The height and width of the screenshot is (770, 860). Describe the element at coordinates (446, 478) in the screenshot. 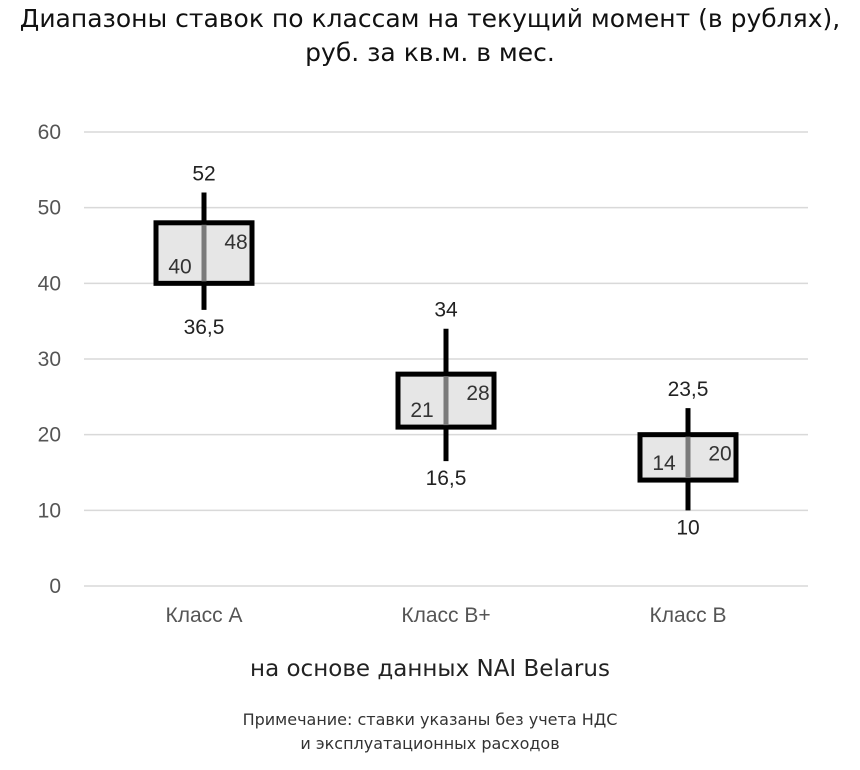

I see `range-2-min-label: 16,5` at that location.